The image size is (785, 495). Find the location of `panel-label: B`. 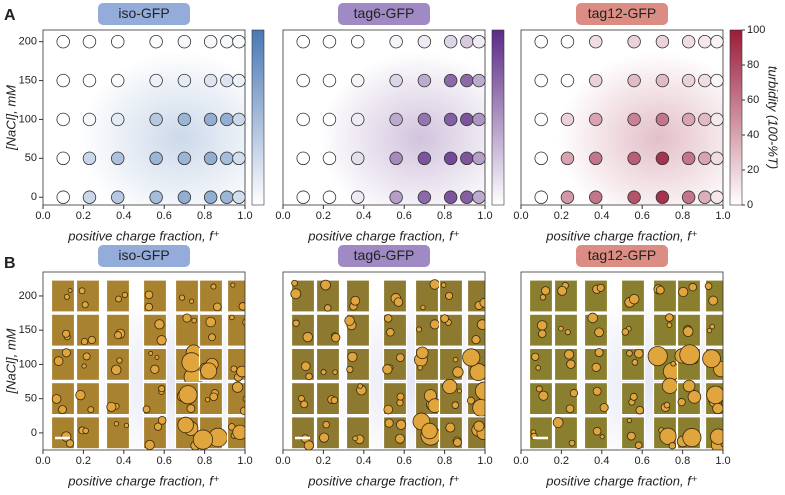

panel-label: B is located at coordinates (10, 263).